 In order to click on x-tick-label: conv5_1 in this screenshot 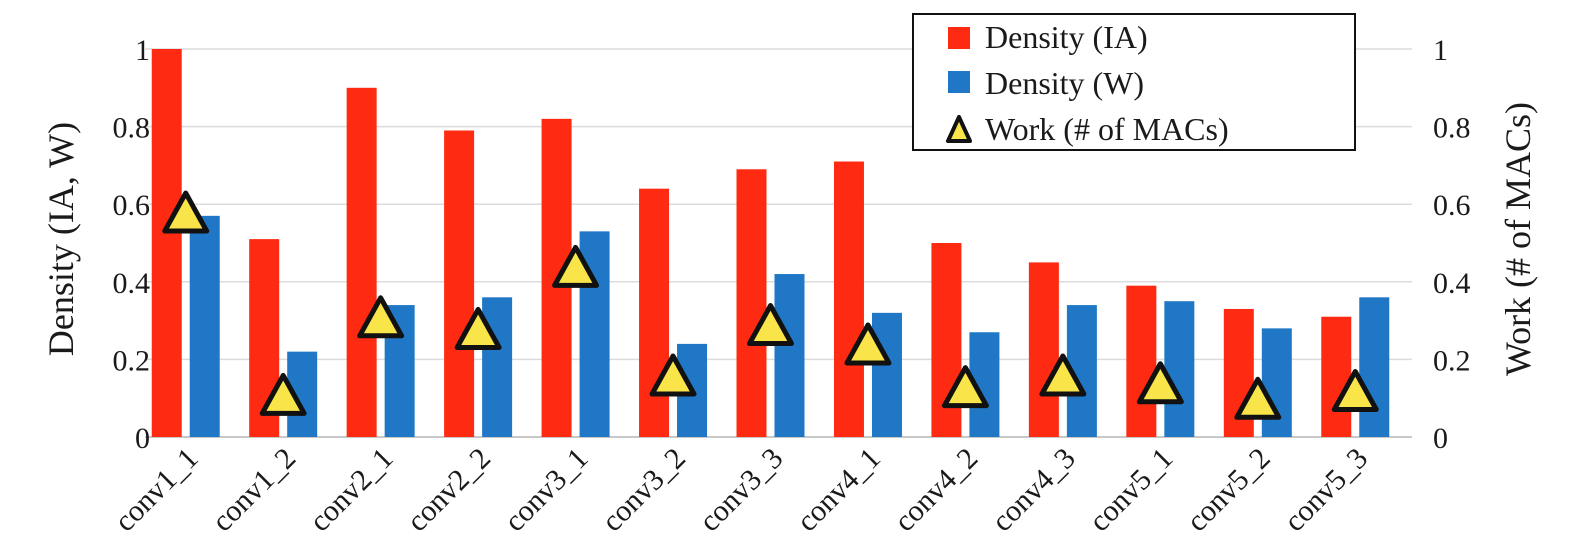, I will do `click(1131, 490)`.